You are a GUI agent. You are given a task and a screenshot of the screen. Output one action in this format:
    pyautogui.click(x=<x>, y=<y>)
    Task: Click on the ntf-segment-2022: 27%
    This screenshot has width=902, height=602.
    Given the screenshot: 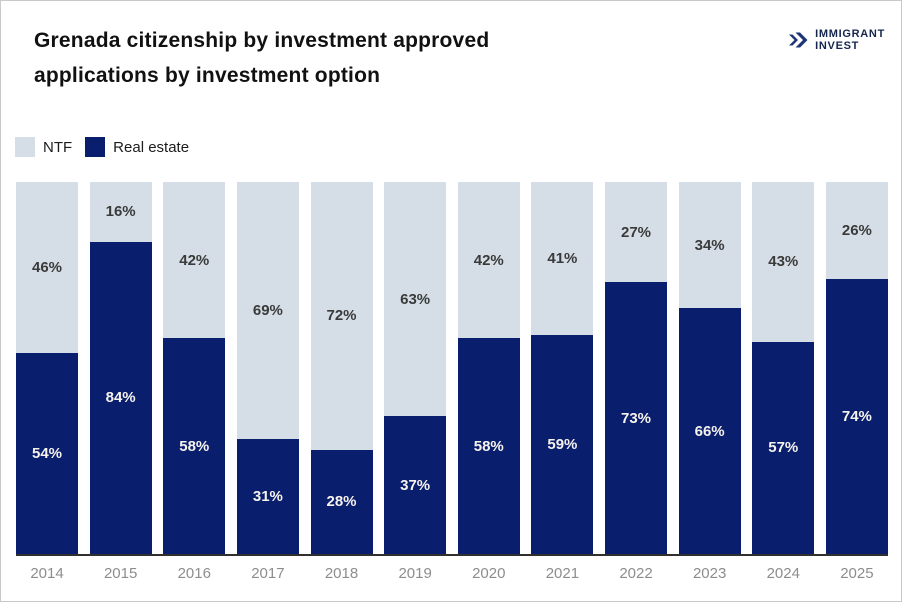 What is the action you would take?
    pyautogui.click(x=636, y=232)
    